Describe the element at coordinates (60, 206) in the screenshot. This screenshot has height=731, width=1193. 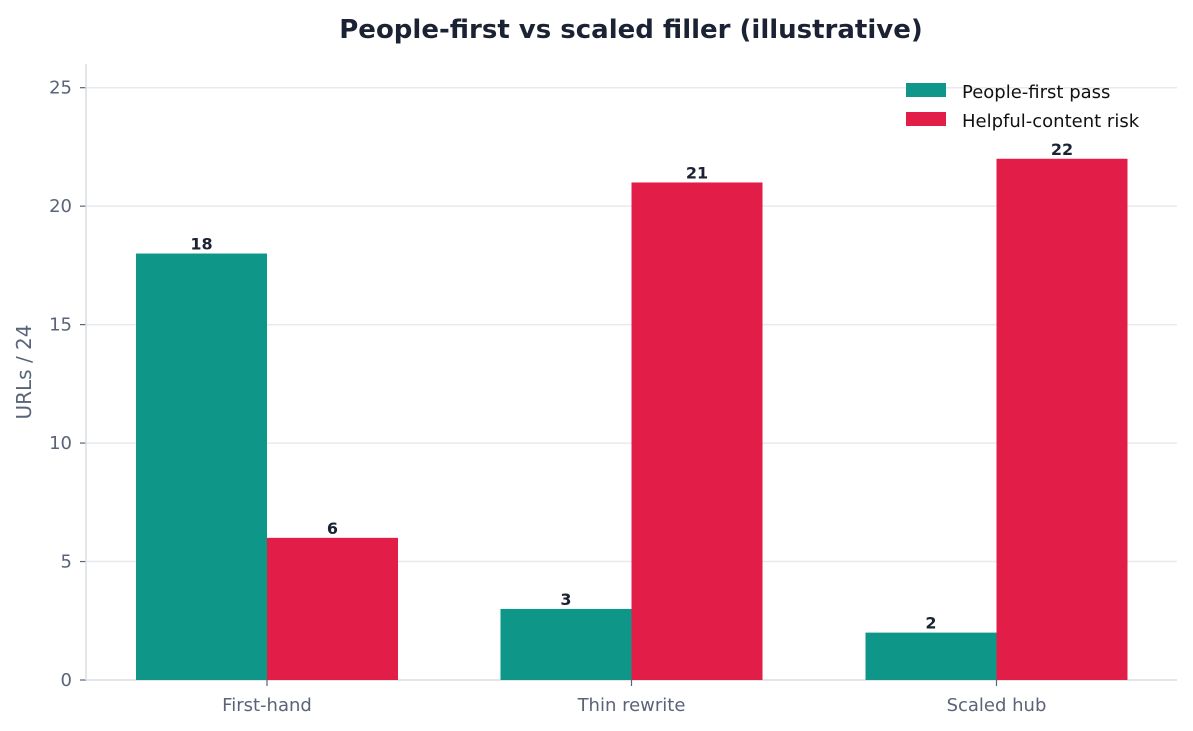
I see `y-tick-label: 20` at that location.